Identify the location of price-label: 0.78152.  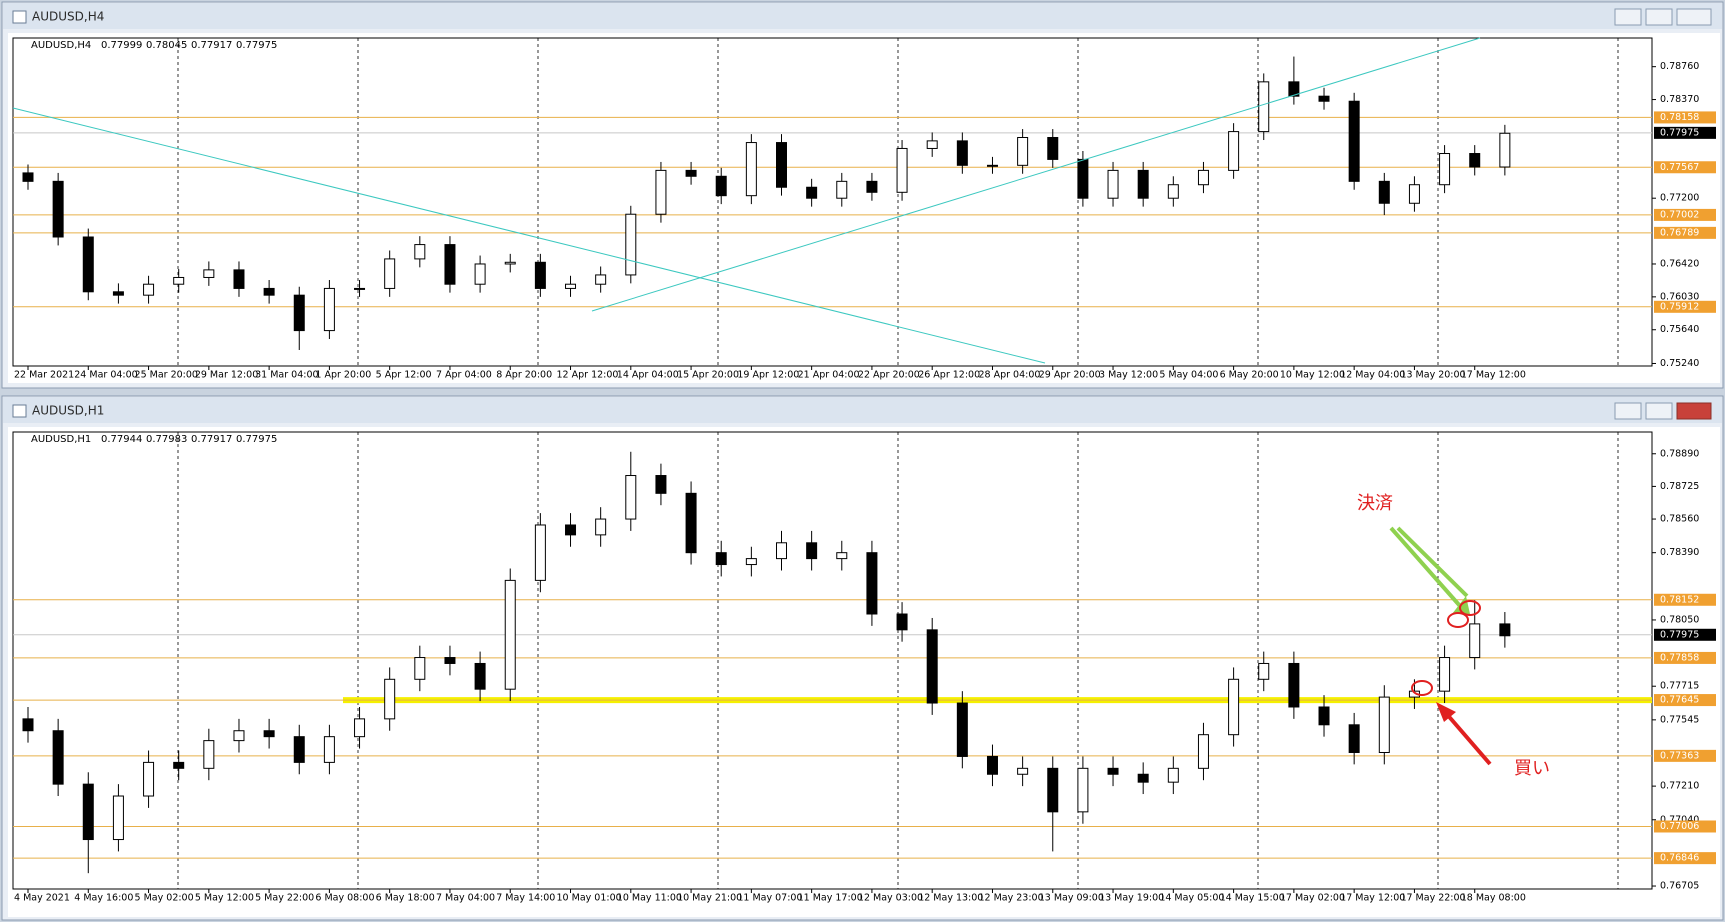
(1679, 599).